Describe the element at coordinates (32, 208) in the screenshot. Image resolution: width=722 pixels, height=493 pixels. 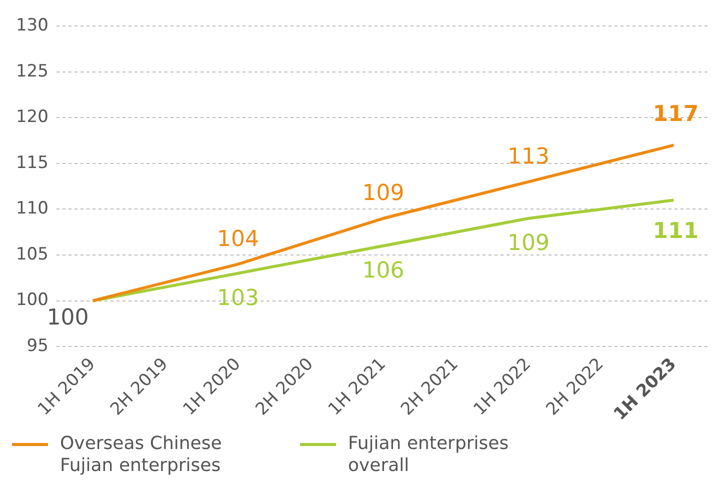
I see `y-tick-label: 110` at that location.